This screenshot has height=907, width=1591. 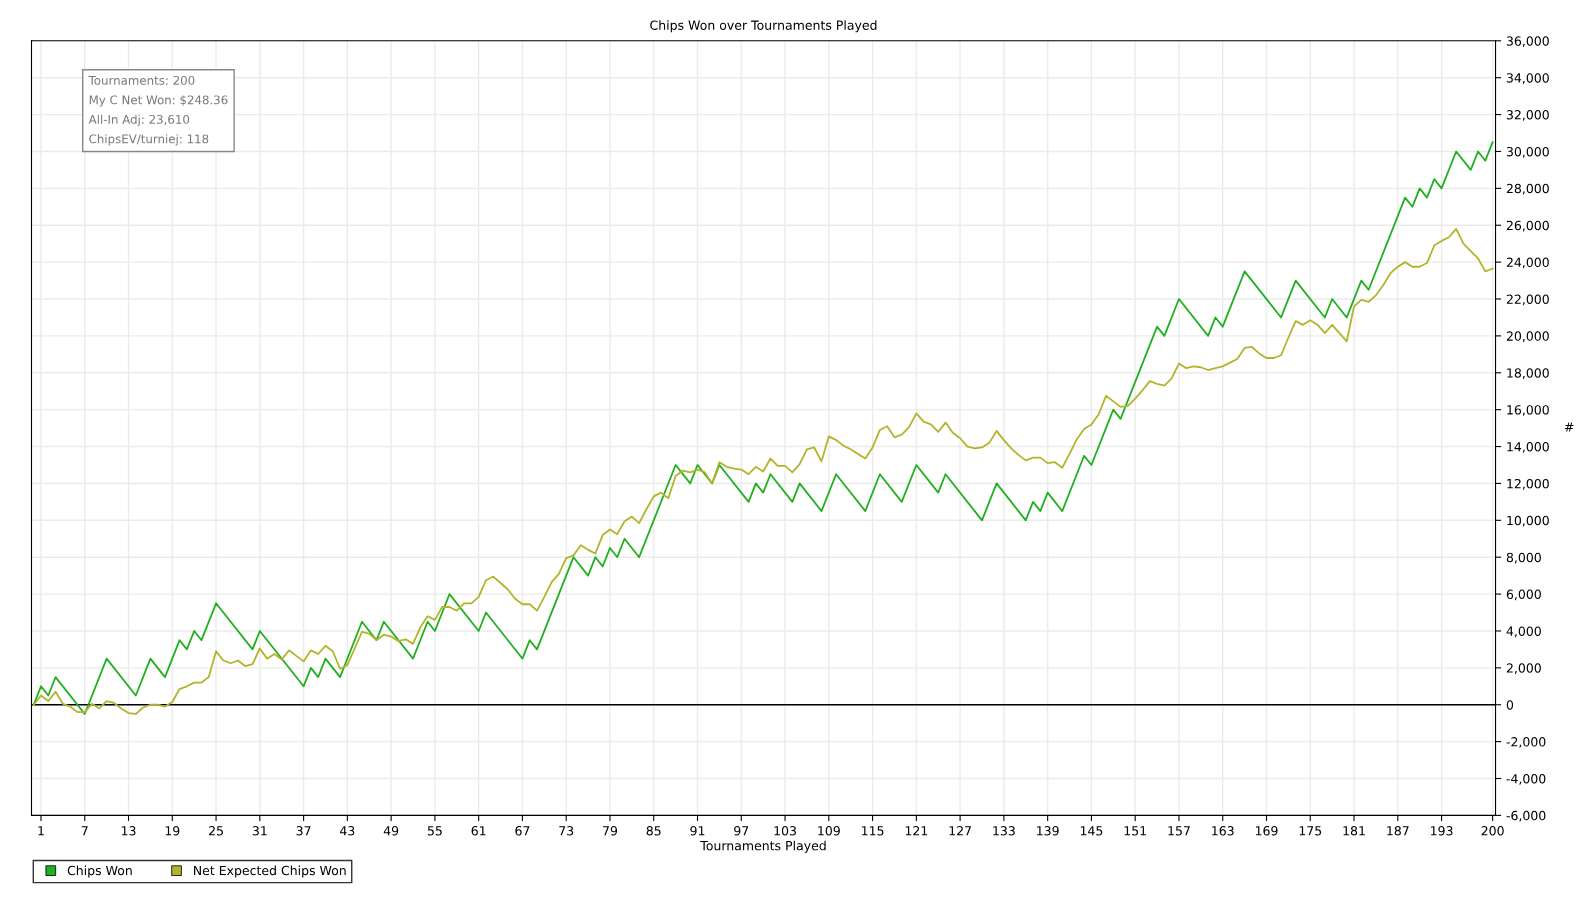 What do you see at coordinates (916, 831) in the screenshot?
I see `x-tick-label: 121` at bounding box center [916, 831].